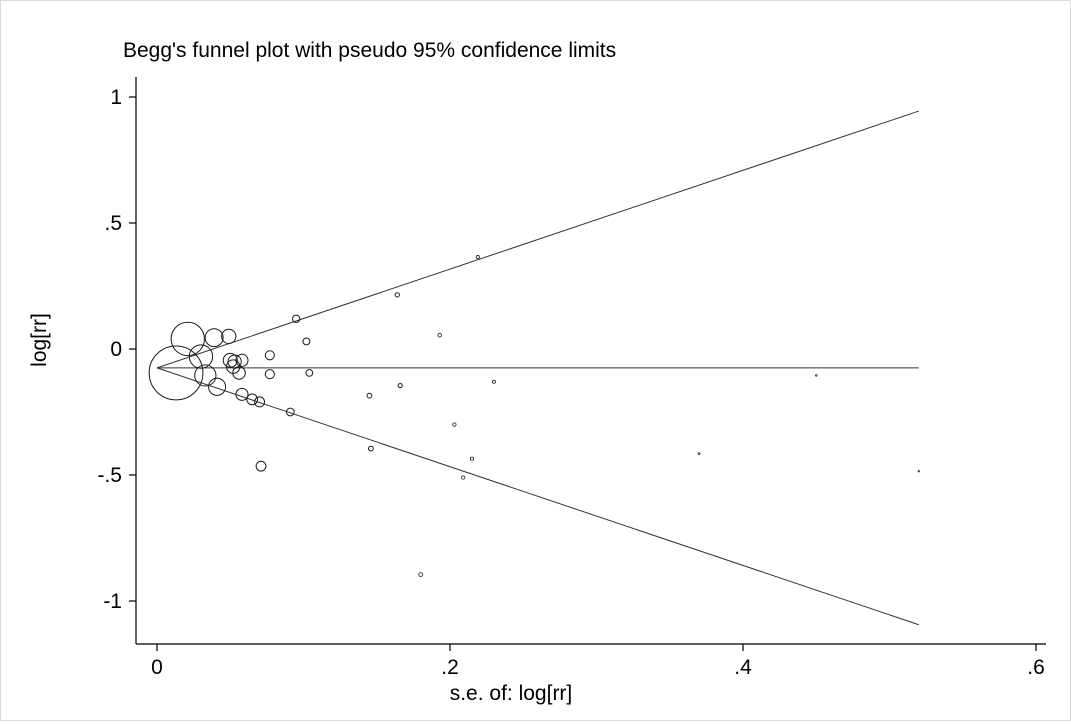 The image size is (1071, 725). Describe the element at coordinates (113, 223) in the screenshot. I see `y-tick-label: .5` at that location.